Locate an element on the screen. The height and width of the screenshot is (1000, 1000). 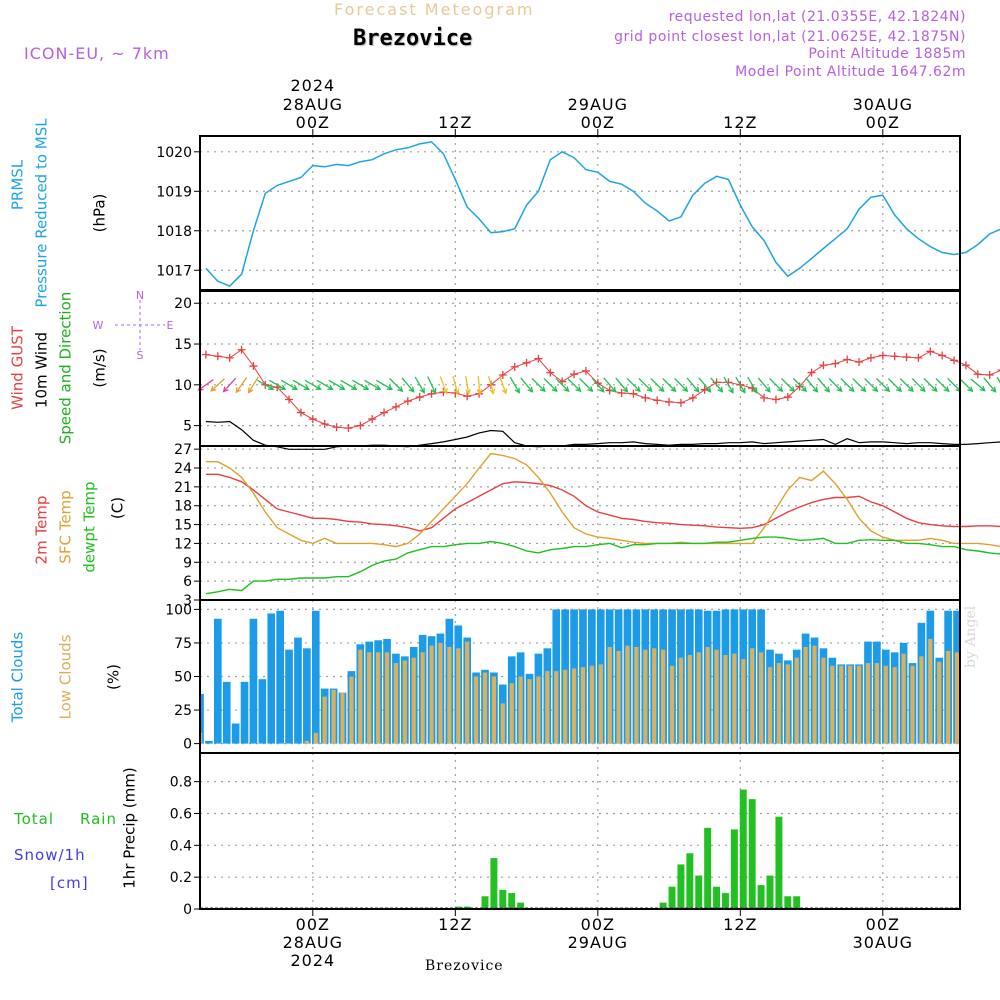
precip-rain-label: Rain is located at coordinates (98, 819).